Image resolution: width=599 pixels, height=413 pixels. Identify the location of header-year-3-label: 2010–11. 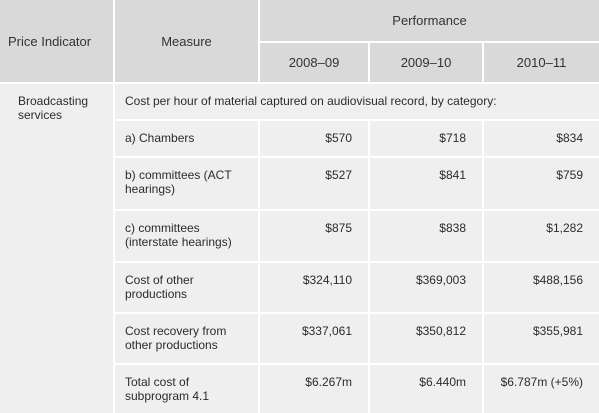
(541, 62).